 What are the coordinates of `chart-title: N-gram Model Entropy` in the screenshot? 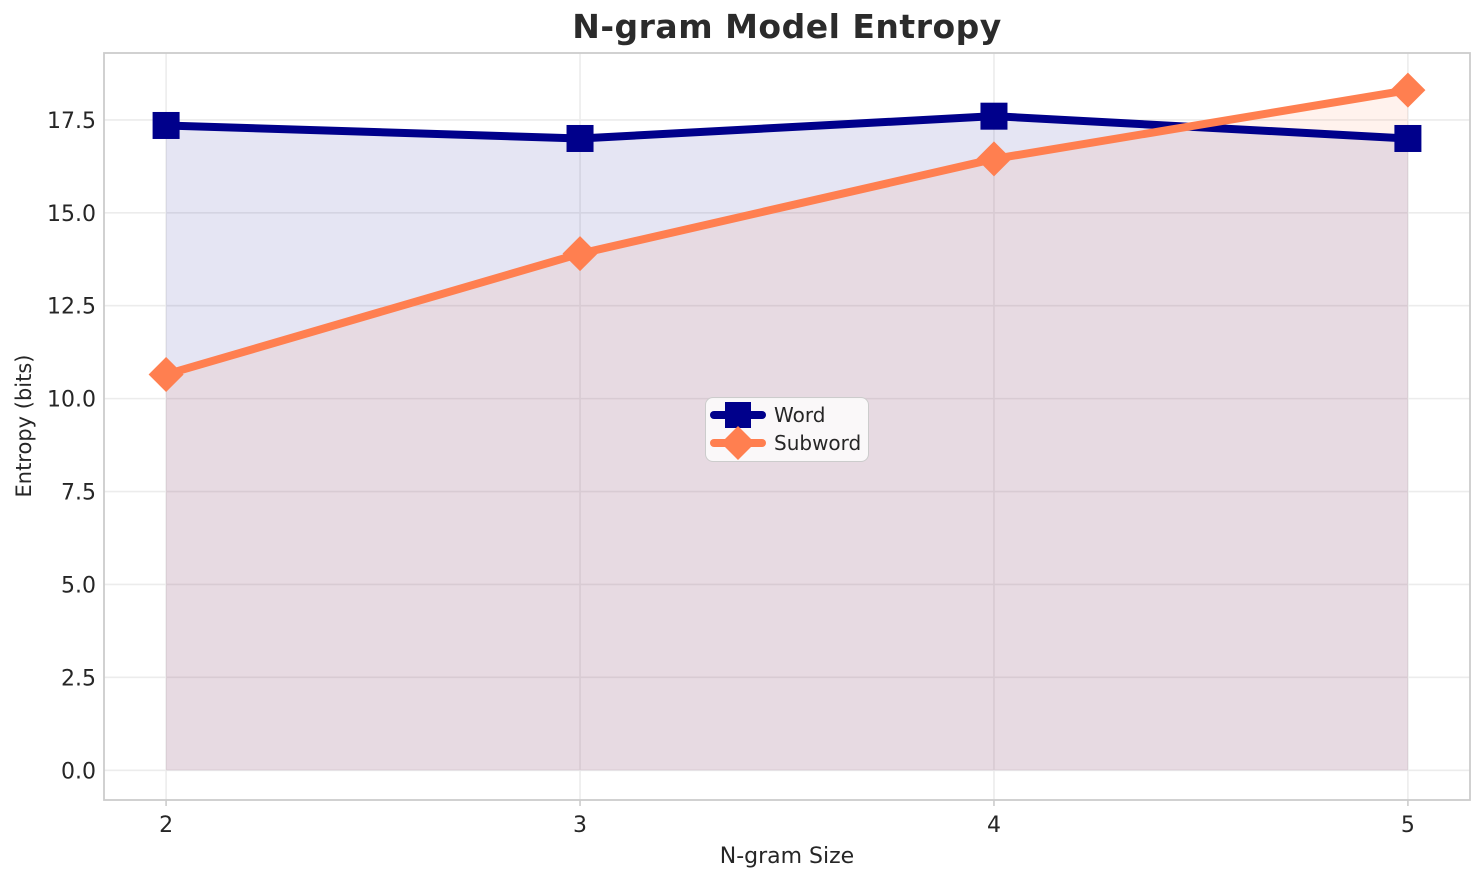 It's located at (787, 26).